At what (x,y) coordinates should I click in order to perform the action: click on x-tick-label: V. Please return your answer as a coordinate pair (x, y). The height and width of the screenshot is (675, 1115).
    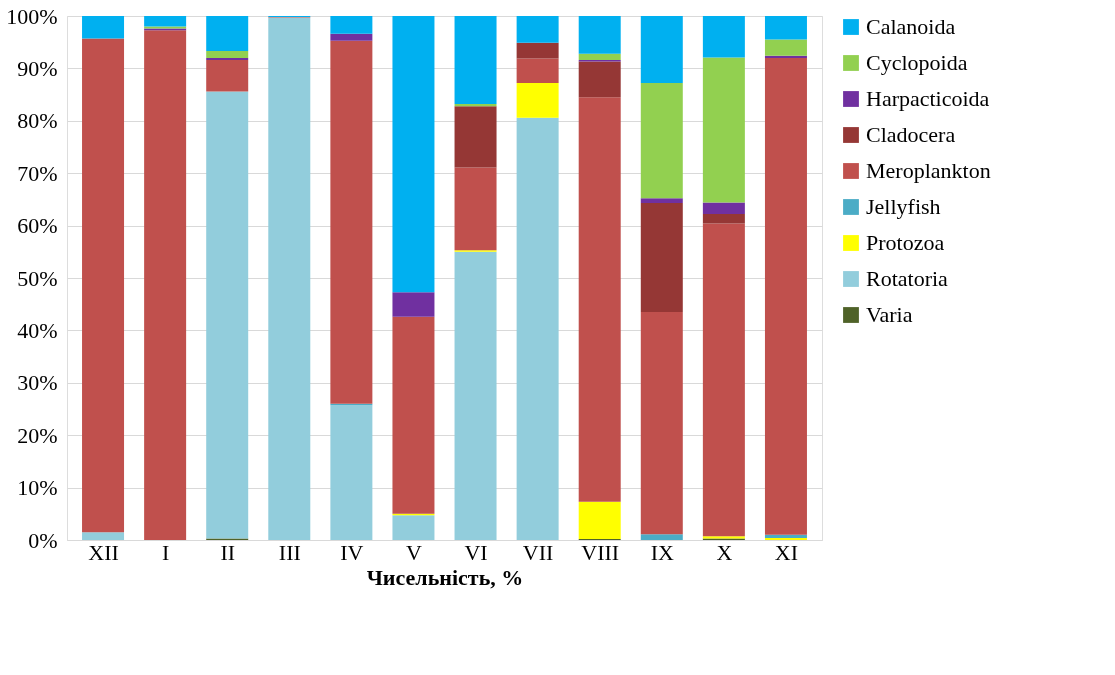
    Looking at the image, I should click on (414, 552).